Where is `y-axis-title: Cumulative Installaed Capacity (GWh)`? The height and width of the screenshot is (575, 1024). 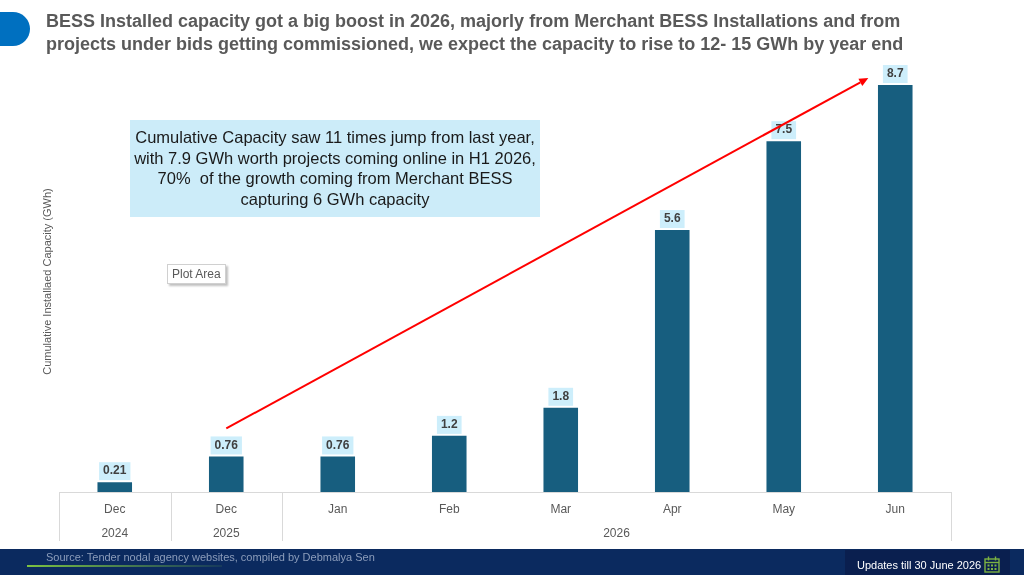
y-axis-title: Cumulative Installaed Capacity (GWh) is located at coordinates (46, 281).